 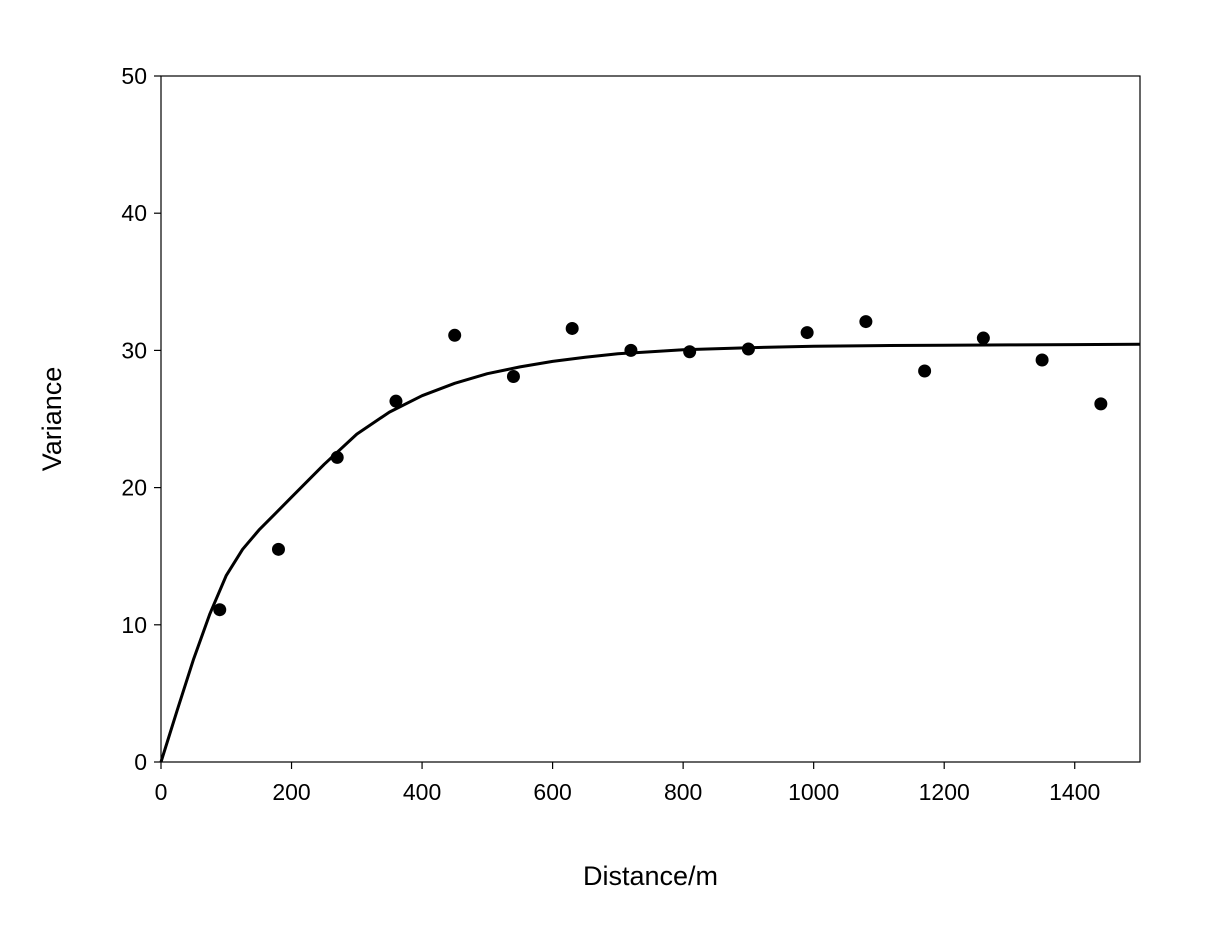 What do you see at coordinates (291, 792) in the screenshot?
I see `x-tick-label: 200` at bounding box center [291, 792].